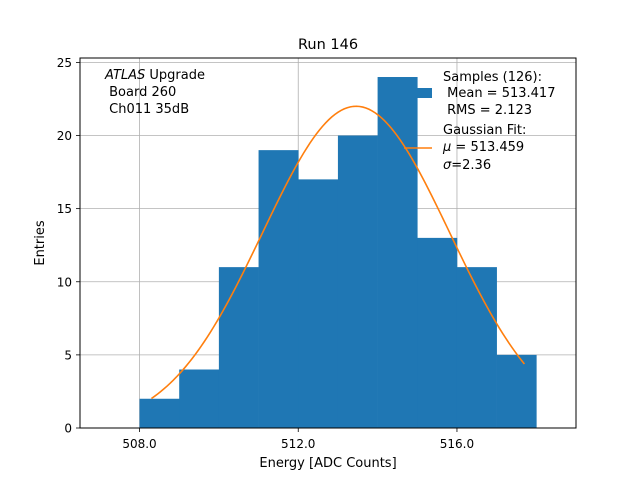 The height and width of the screenshot is (480, 640). Describe the element at coordinates (447, 165) in the screenshot. I see `legend-sigma-symbol: σ` at that location.